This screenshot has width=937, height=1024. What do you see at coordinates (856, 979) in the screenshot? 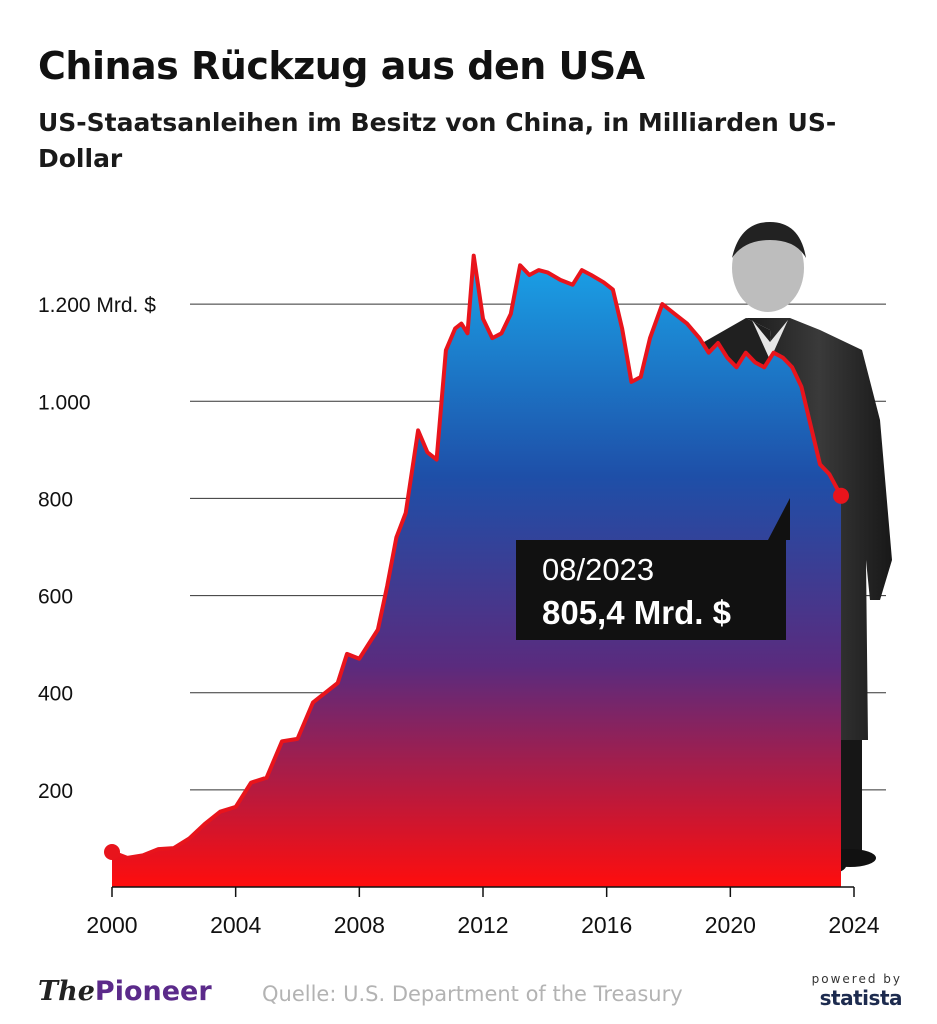
I see `powered-by-label: powered by` at bounding box center [856, 979].